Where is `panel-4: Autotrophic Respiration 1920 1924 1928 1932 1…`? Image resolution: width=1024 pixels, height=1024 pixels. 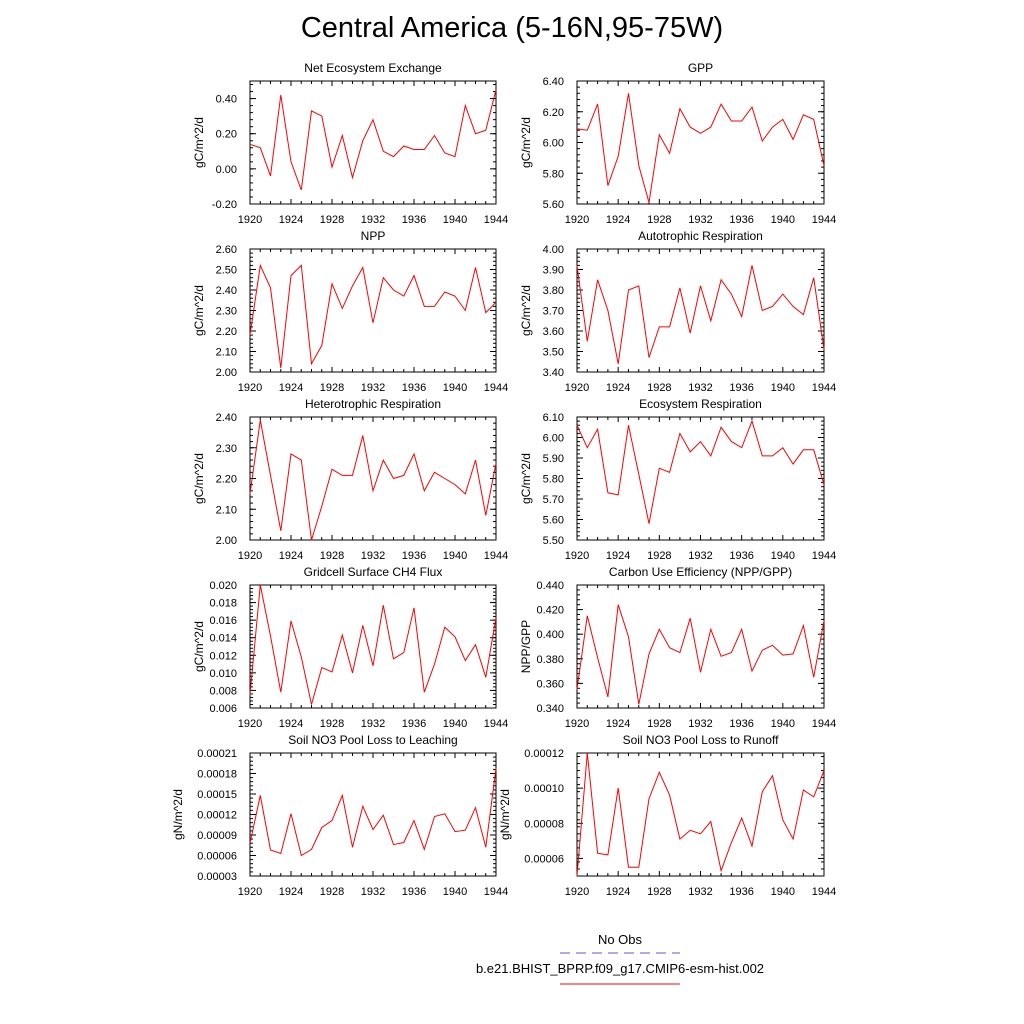 panel-4: Autotrophic Respiration 1920 1924 1928 1932 1… is located at coordinates (677, 311).